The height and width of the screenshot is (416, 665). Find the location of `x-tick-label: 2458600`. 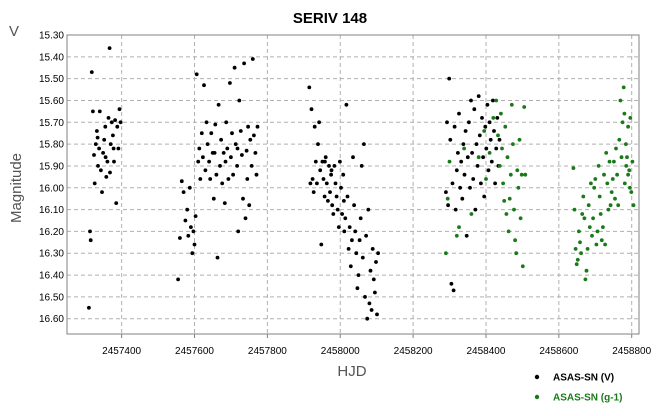

x-tick-label: 2458600 is located at coordinates (558, 351).